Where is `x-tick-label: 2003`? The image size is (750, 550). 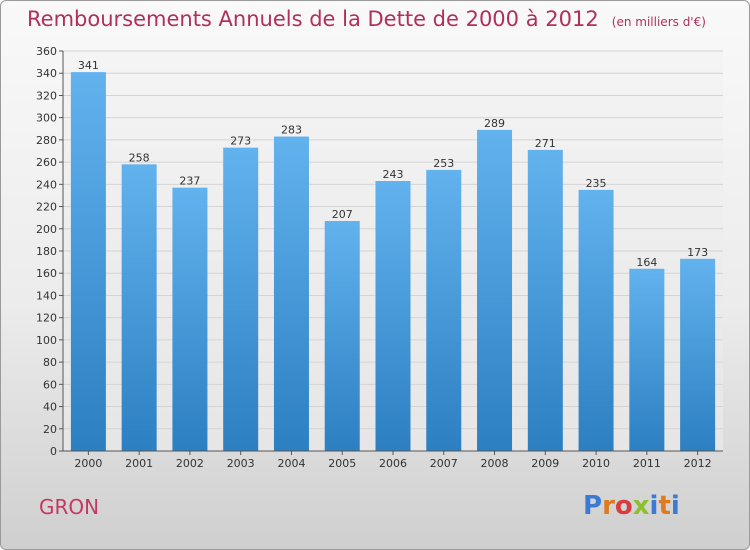
x-tick-label: 2003 is located at coordinates (241, 463).